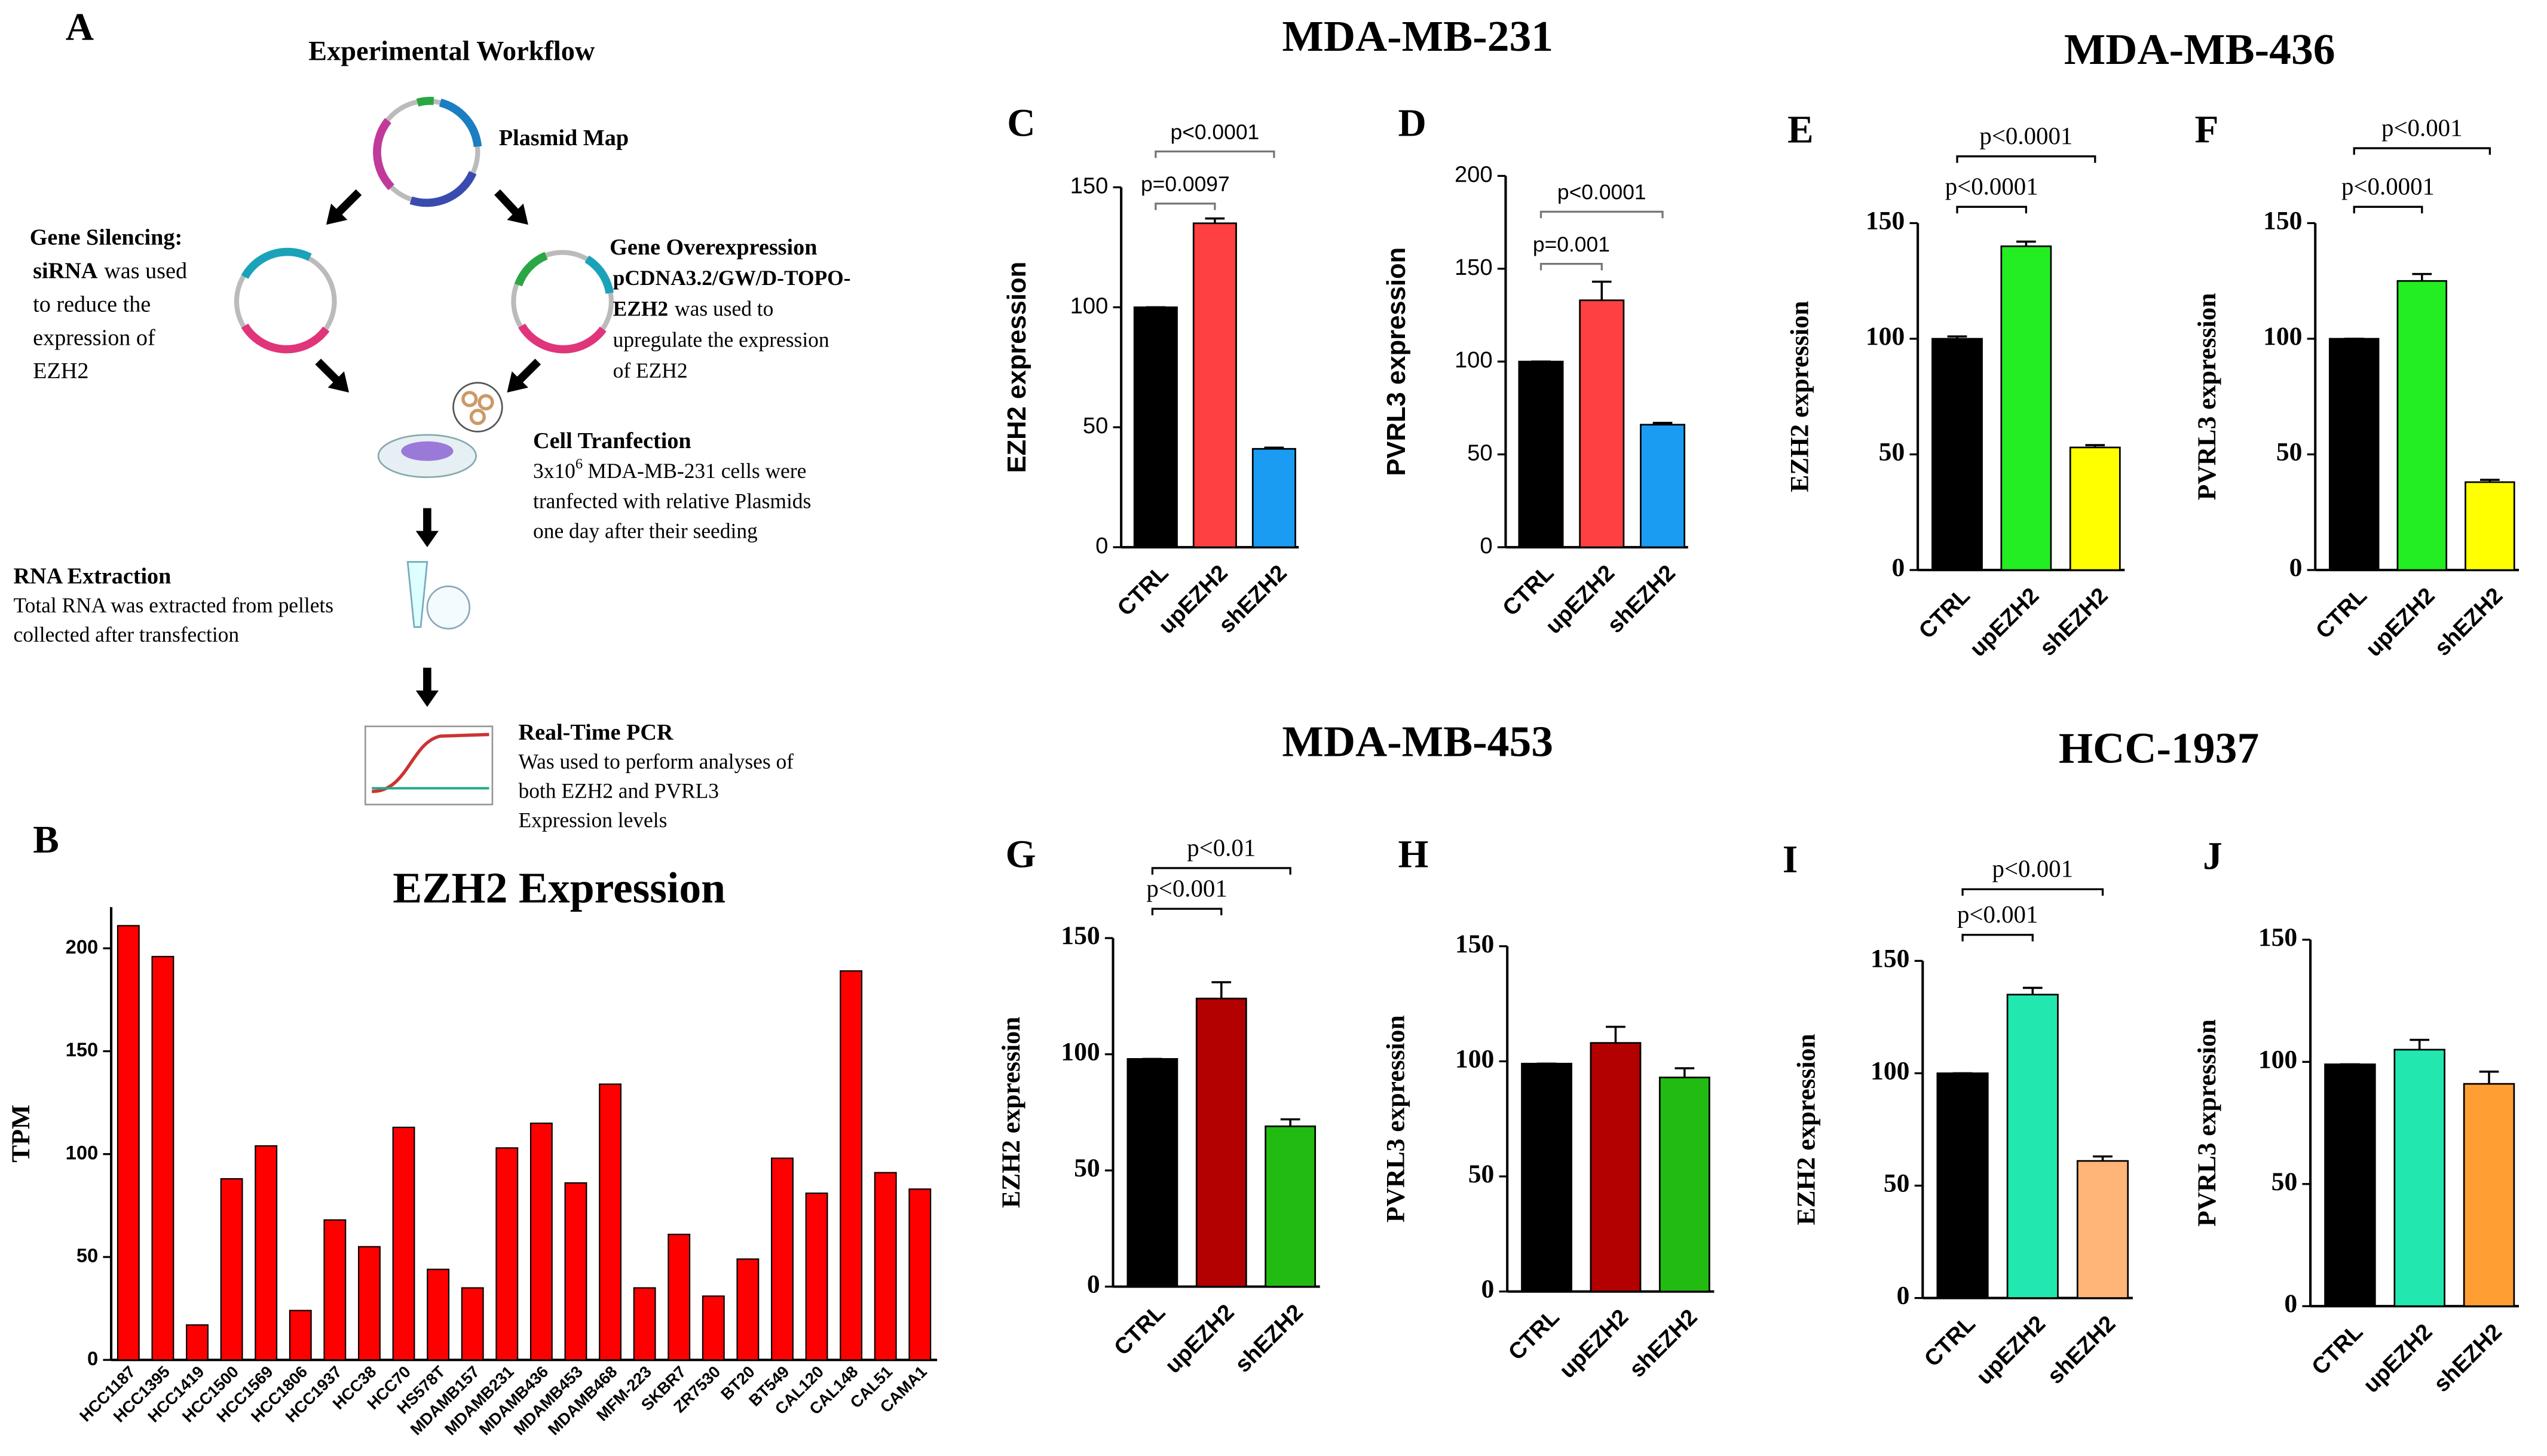 The width and height of the screenshot is (2547, 1456). Describe the element at coordinates (2400, 622) in the screenshot. I see `x-tick-label: upEZH2` at that location.